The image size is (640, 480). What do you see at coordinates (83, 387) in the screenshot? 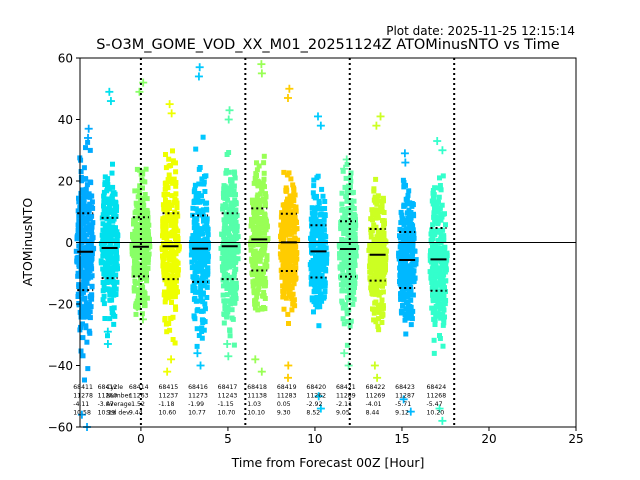
I see `bin-annotation-68411: 68411` at bounding box center [83, 387].